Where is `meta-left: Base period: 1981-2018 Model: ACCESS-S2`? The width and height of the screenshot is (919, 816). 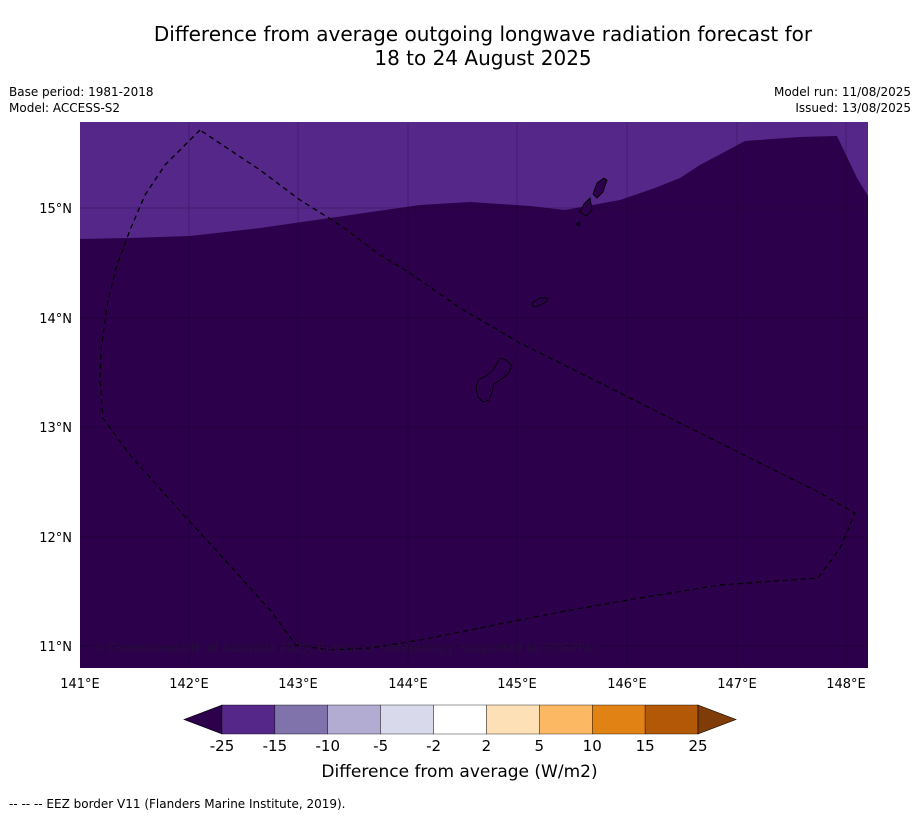 meta-left: Base period: 1981-2018 Model: ACCESS-S2 is located at coordinates (81, 100).